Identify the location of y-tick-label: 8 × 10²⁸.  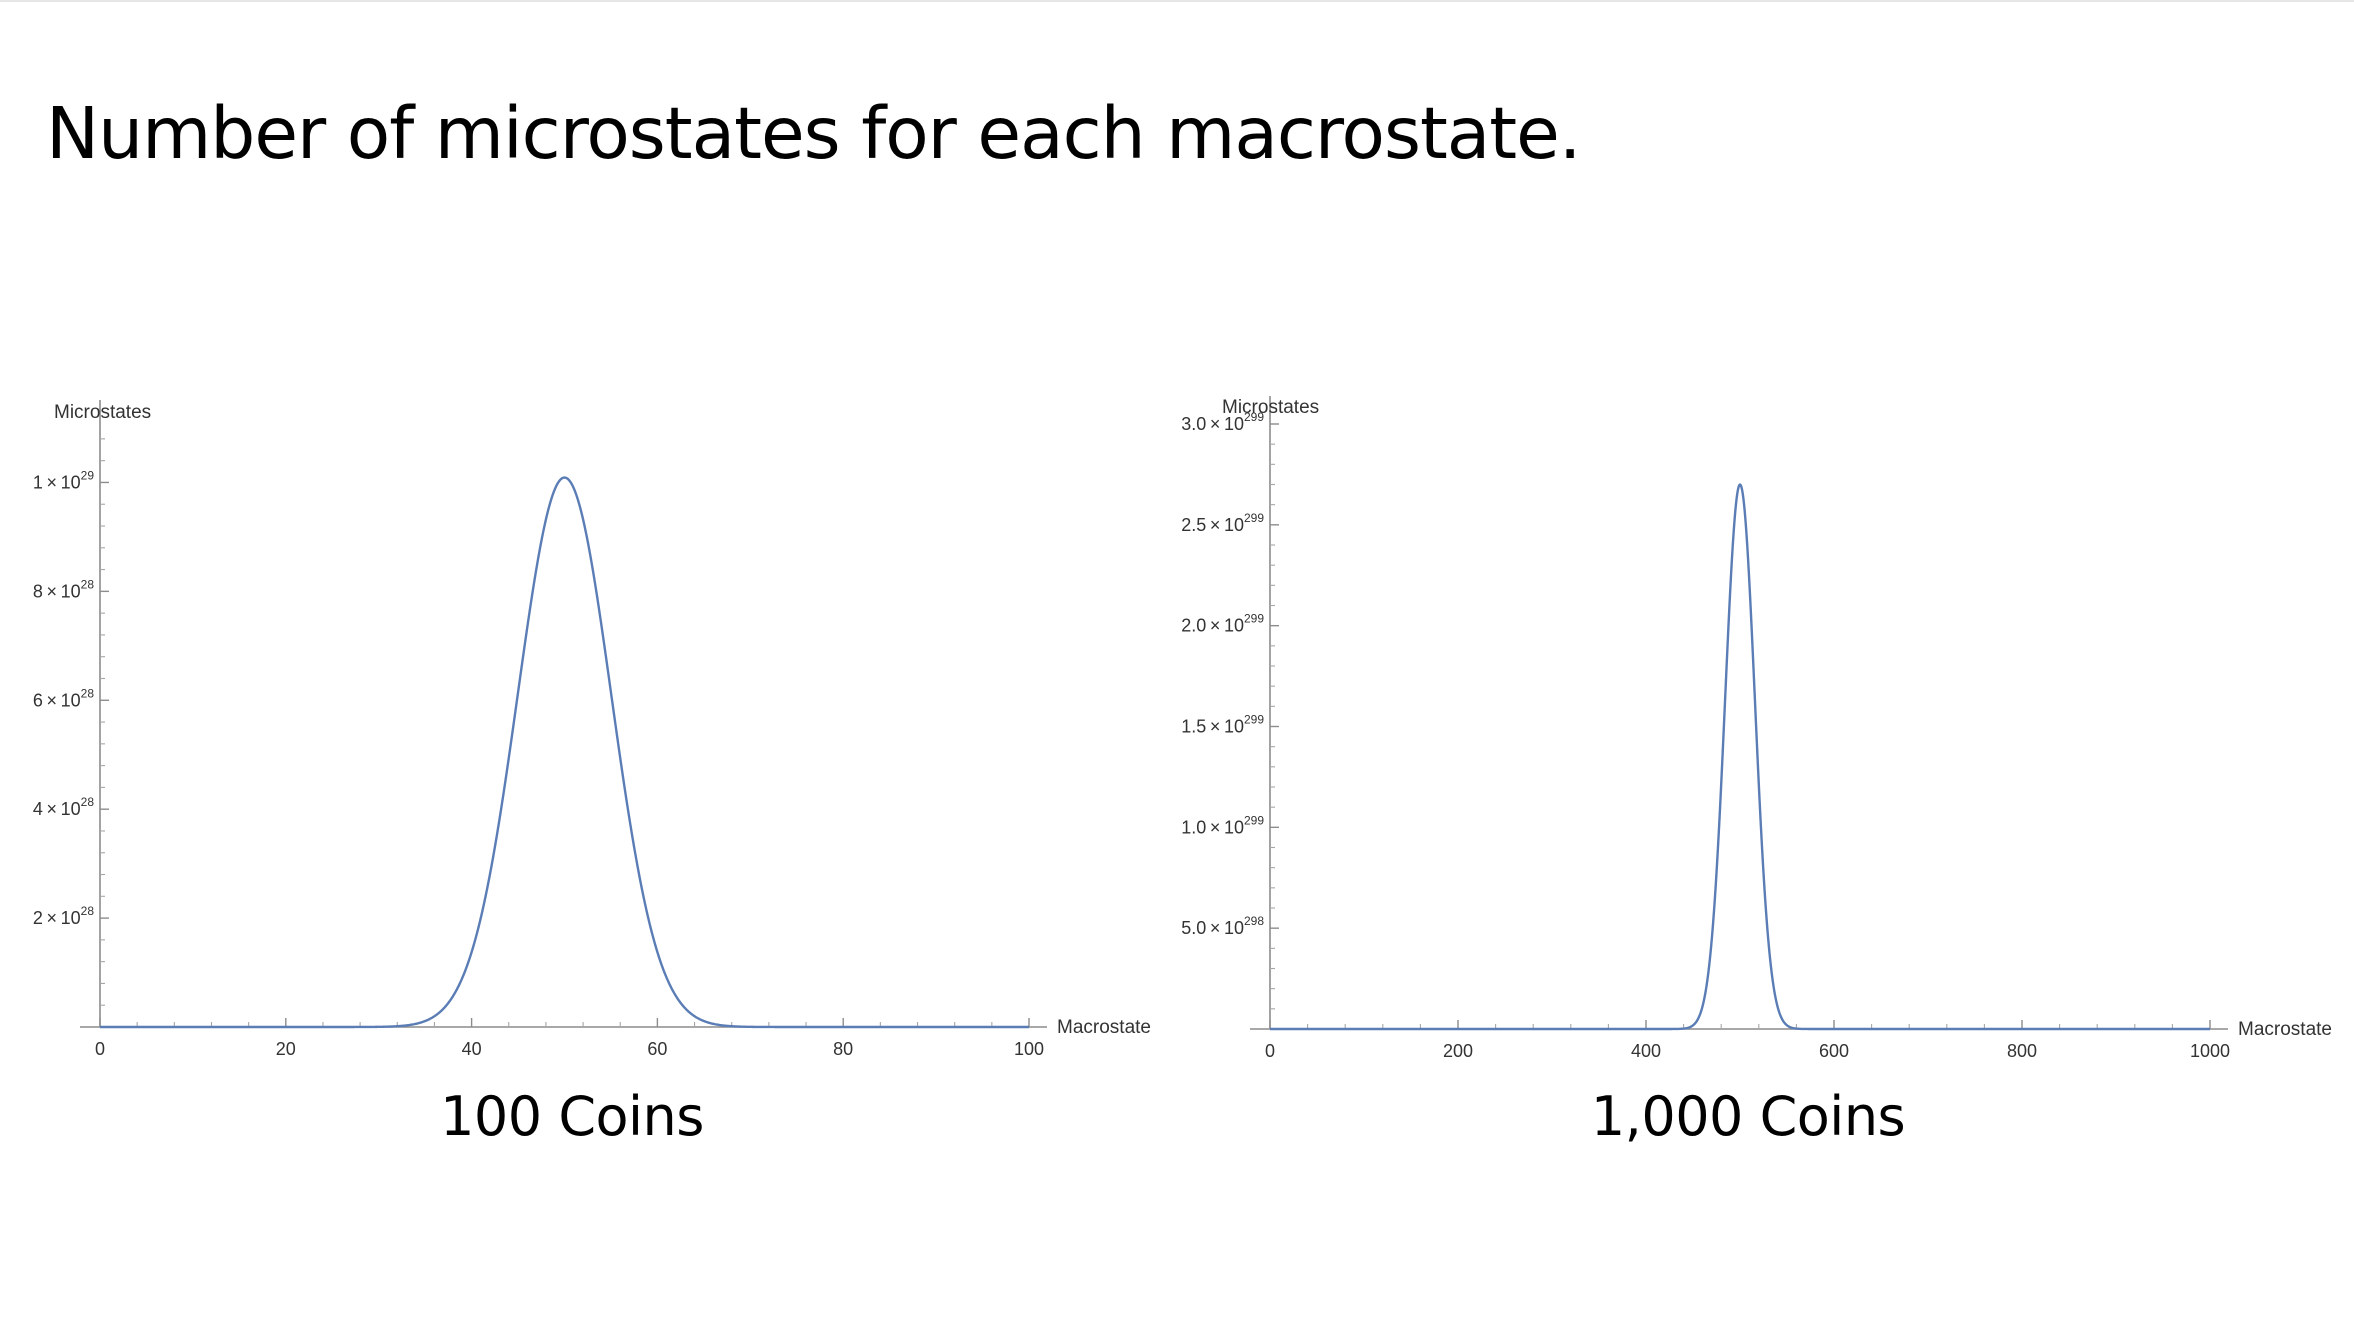
(63, 589).